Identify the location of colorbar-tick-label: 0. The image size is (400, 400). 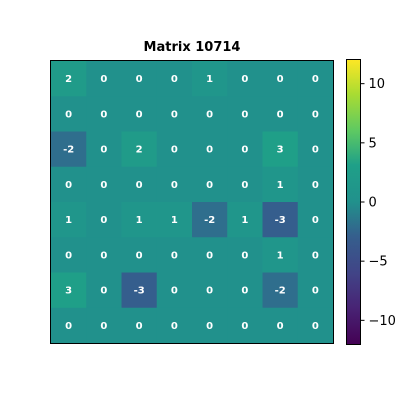
(373, 203).